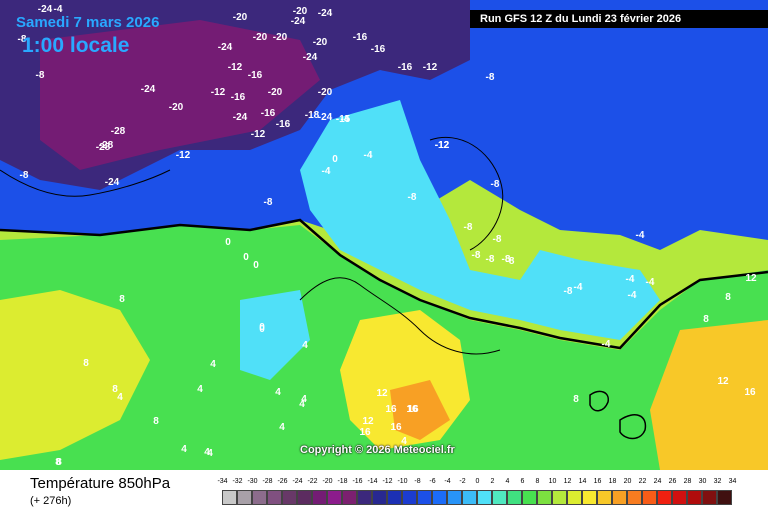  I want to click on legend-tick: -6, so click(432, 481).